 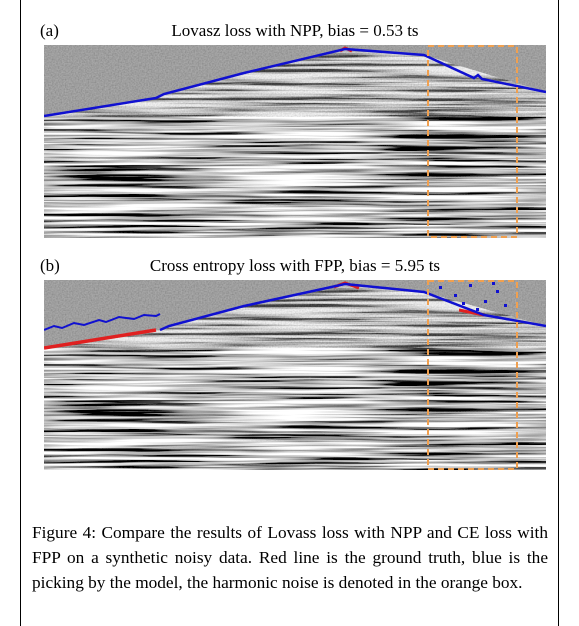 I want to click on picking-noisy, so click(x=102, y=322).